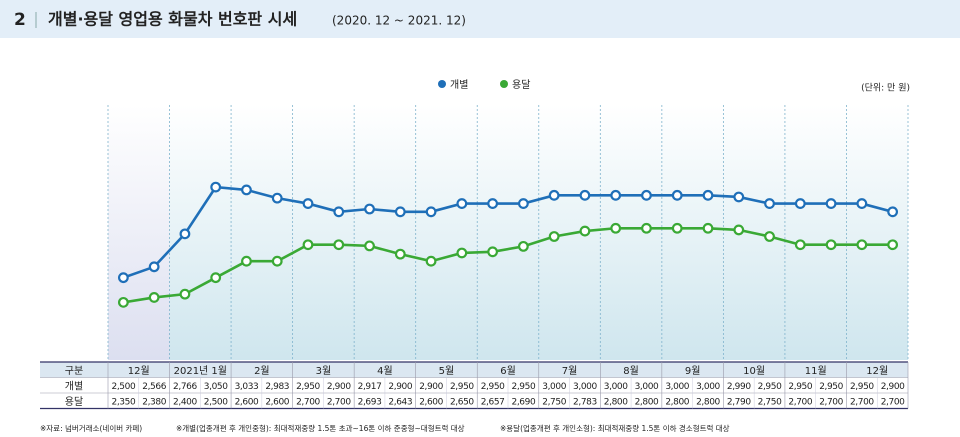 The height and width of the screenshot is (437, 960). Describe the element at coordinates (739, 402) in the screenshot. I see `table-cell: 2,790` at that location.